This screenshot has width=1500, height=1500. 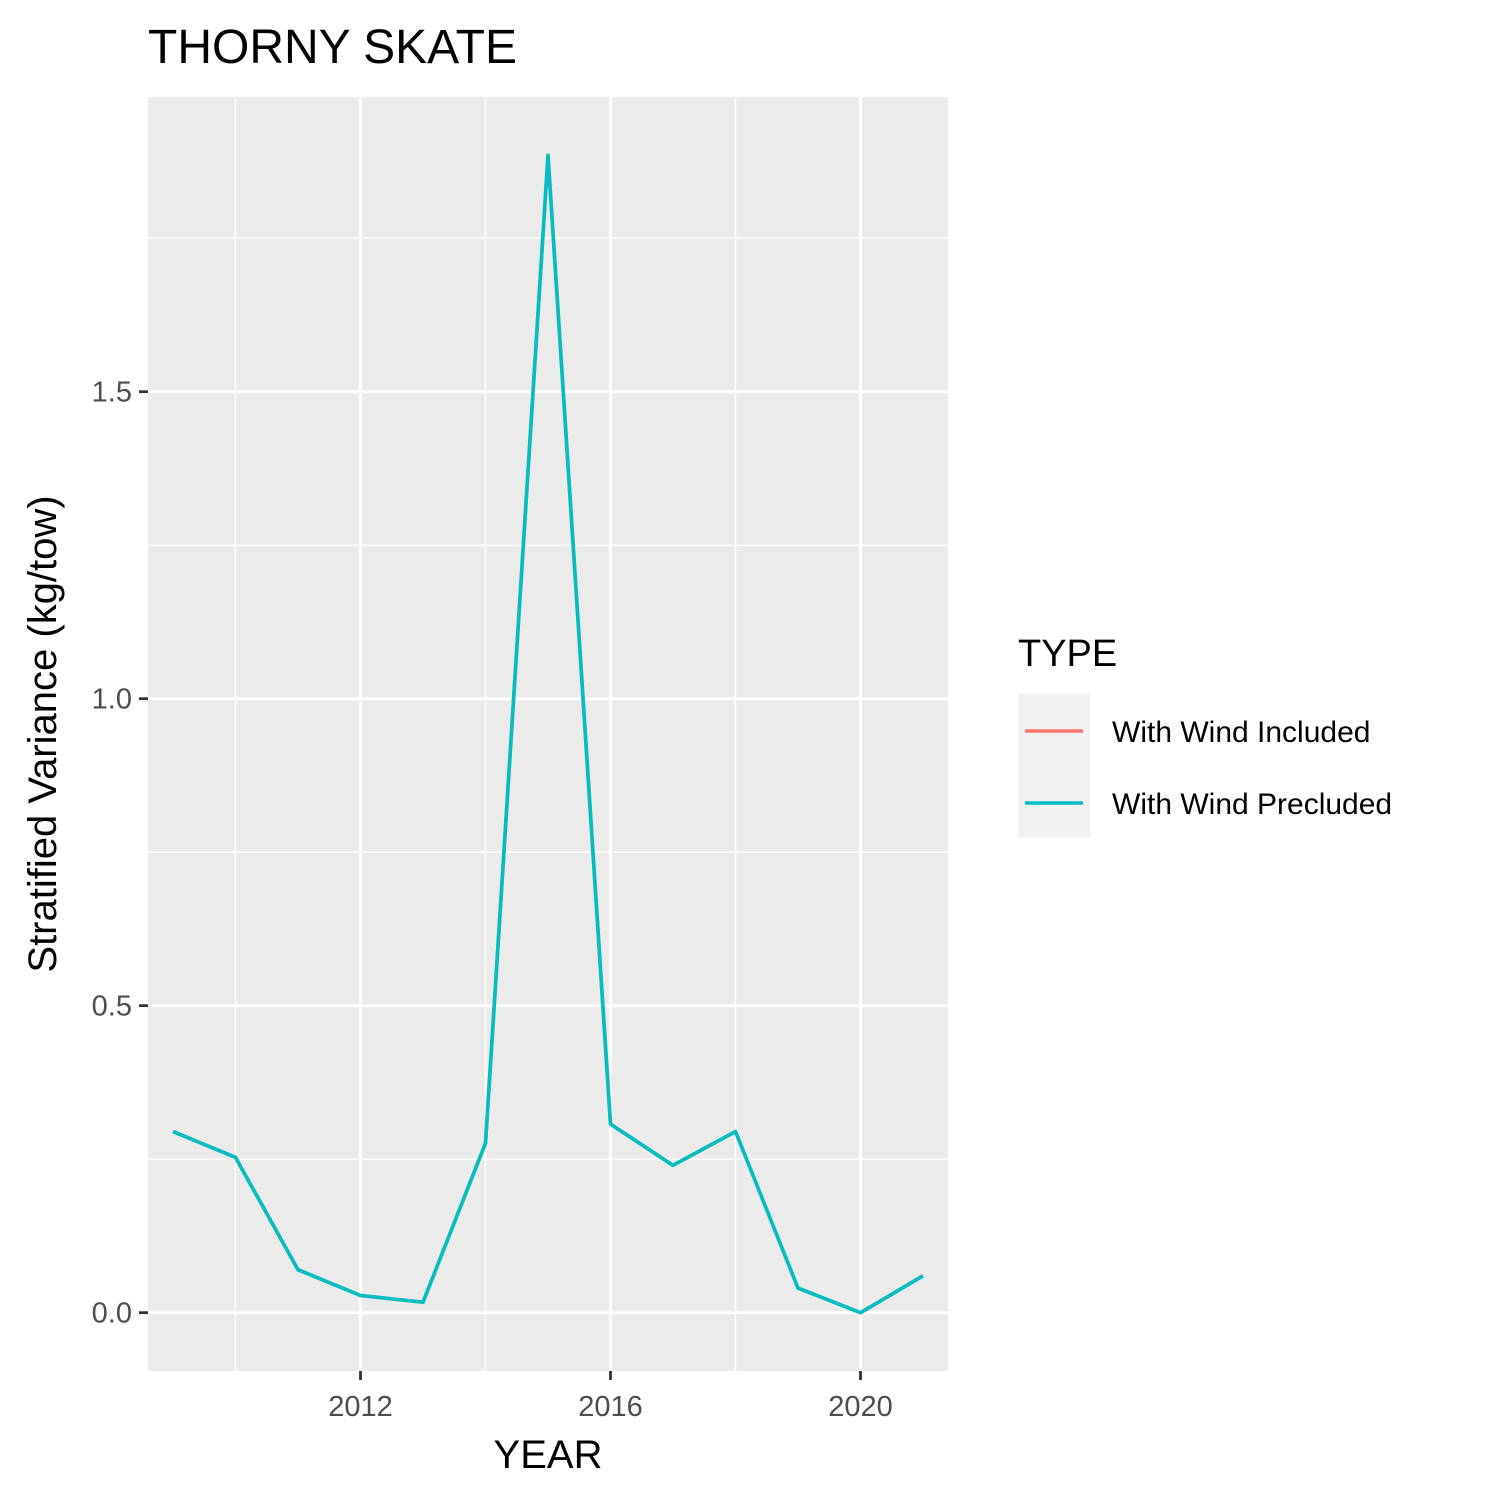 What do you see at coordinates (860, 1407) in the screenshot?
I see `x-tick-label: 2020` at bounding box center [860, 1407].